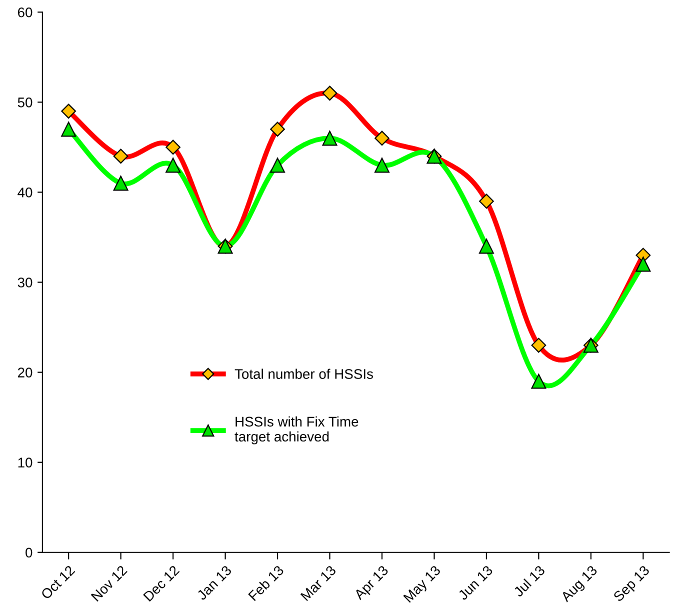 The width and height of the screenshot is (674, 607). What do you see at coordinates (25, 12) in the screenshot?
I see `y-tick-label: 60` at bounding box center [25, 12].